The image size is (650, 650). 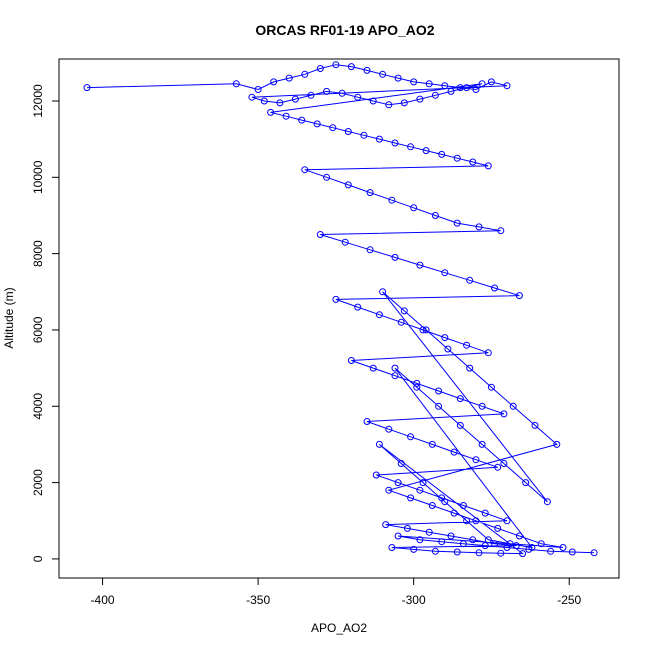 I want to click on x-tick-label: -250, so click(x=569, y=600).